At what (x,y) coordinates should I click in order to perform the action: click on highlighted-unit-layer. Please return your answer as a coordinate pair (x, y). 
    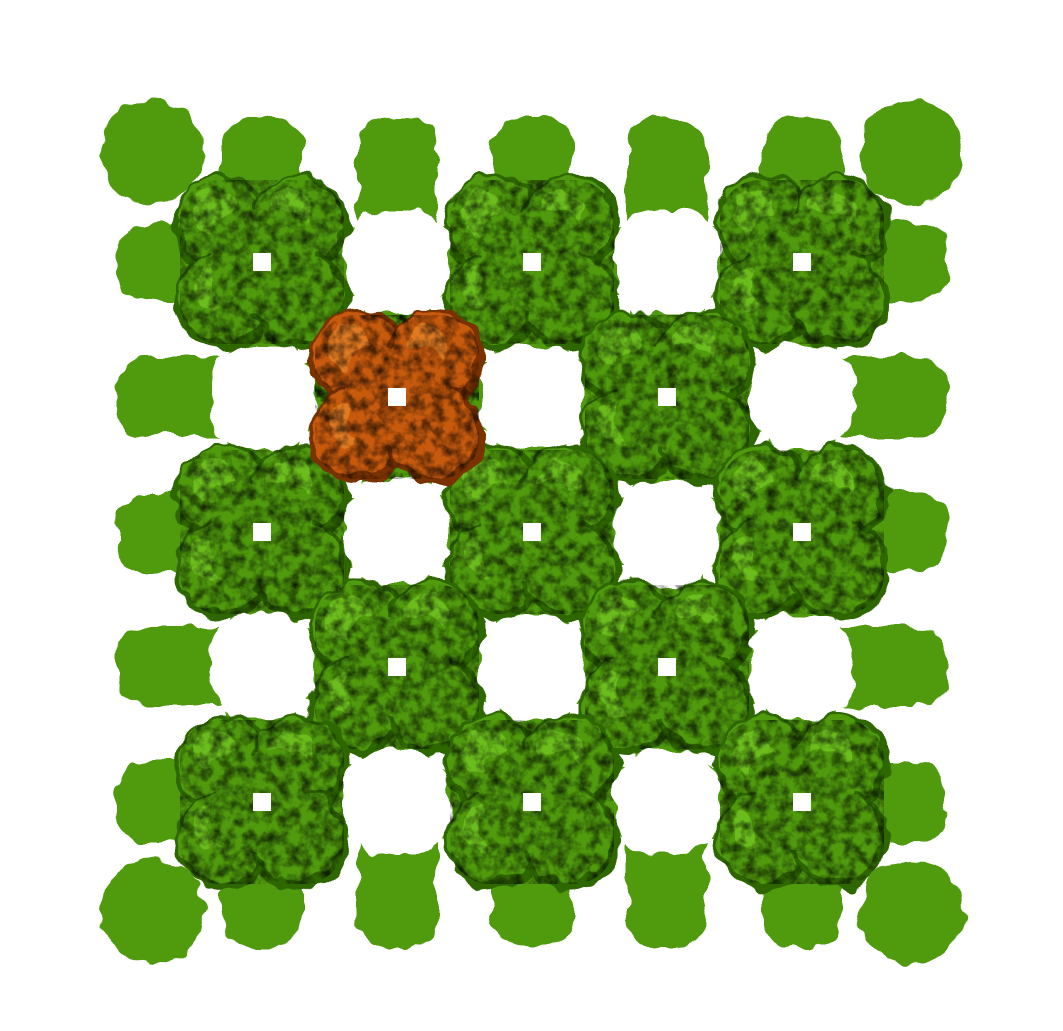
    Looking at the image, I should click on (397, 397).